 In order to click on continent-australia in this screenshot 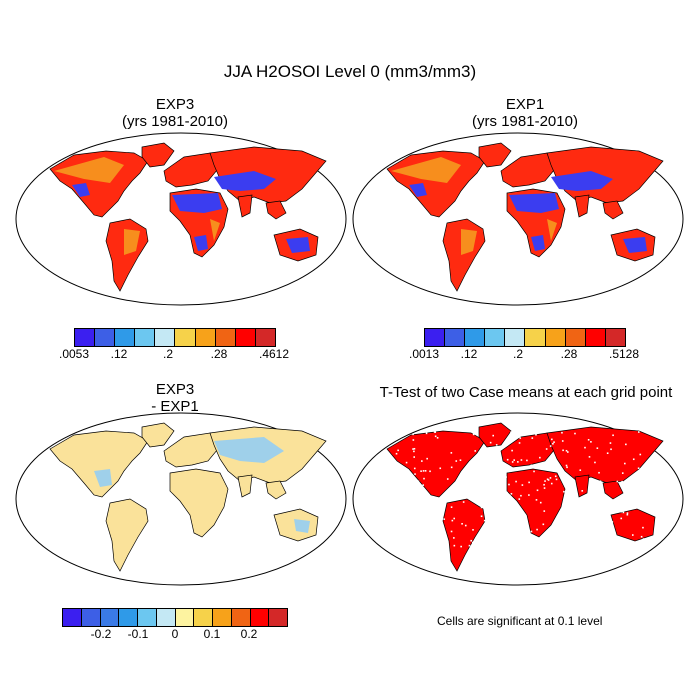, I will do `click(633, 525)`.